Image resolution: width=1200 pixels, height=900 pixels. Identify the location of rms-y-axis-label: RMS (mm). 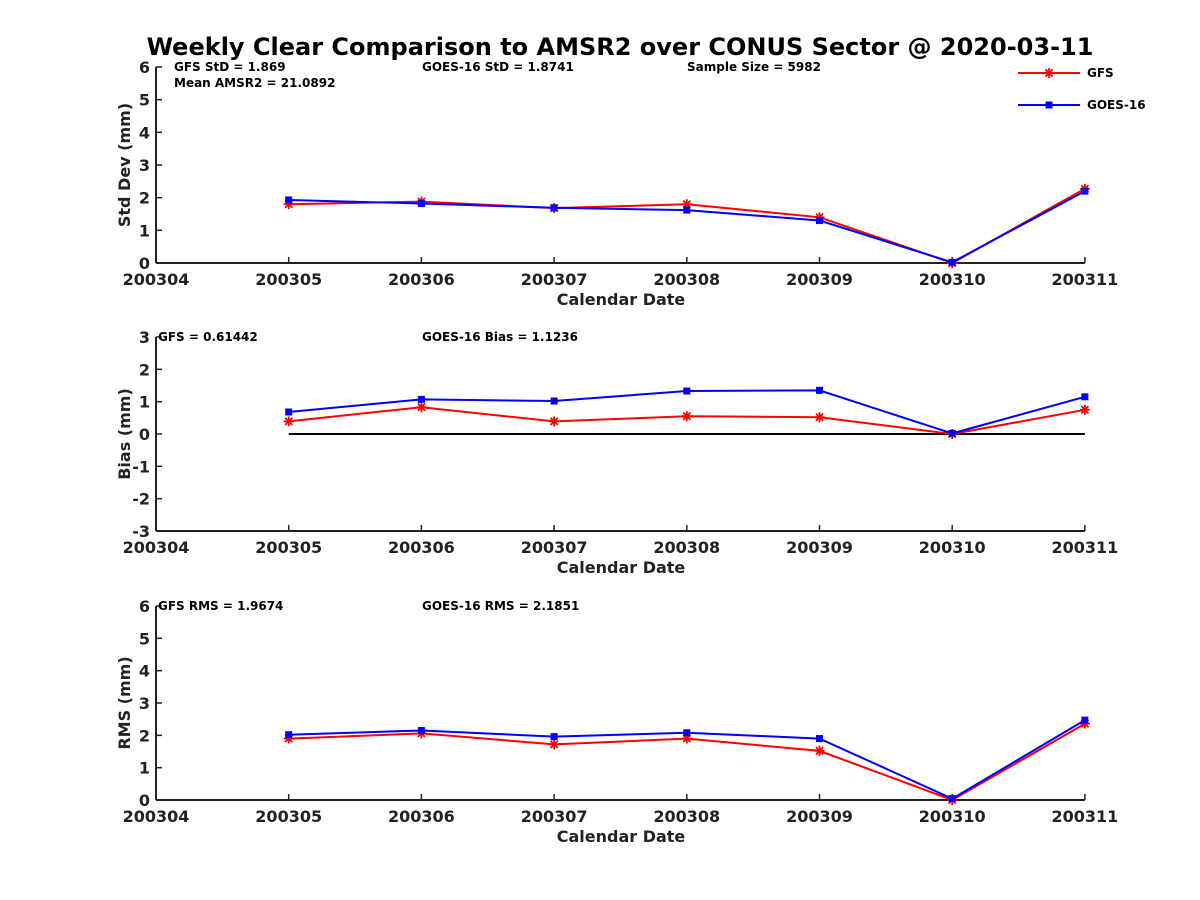
(124, 702).